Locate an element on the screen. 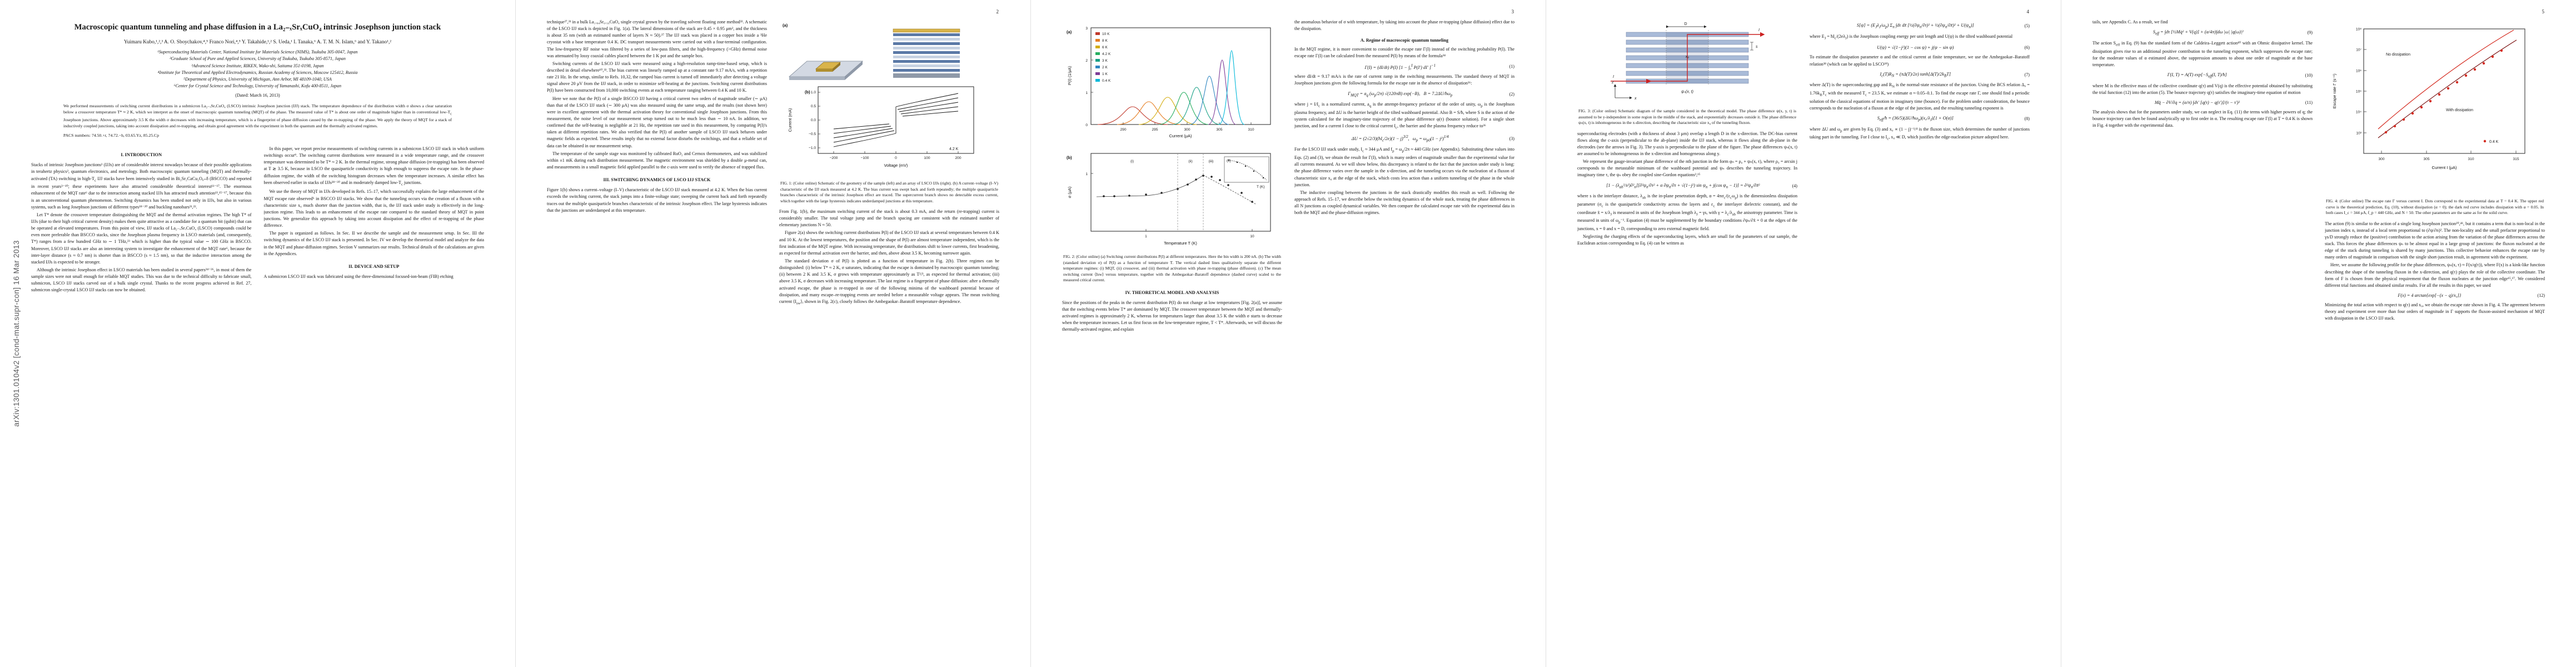 The image size is (2576, 667). svg-text: 4.2 K is located at coordinates (1106, 54).